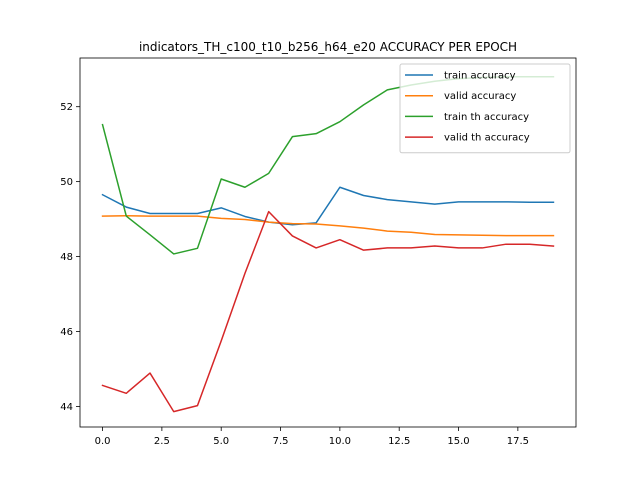 The image size is (640, 480). Describe the element at coordinates (399, 441) in the screenshot. I see `x-tick-label: 12.5` at that location.